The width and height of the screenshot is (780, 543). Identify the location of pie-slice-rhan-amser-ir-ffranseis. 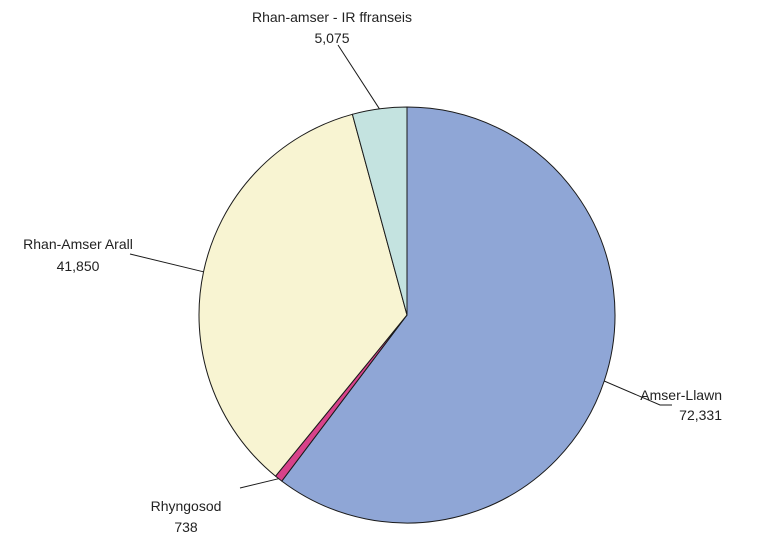
(379, 211).